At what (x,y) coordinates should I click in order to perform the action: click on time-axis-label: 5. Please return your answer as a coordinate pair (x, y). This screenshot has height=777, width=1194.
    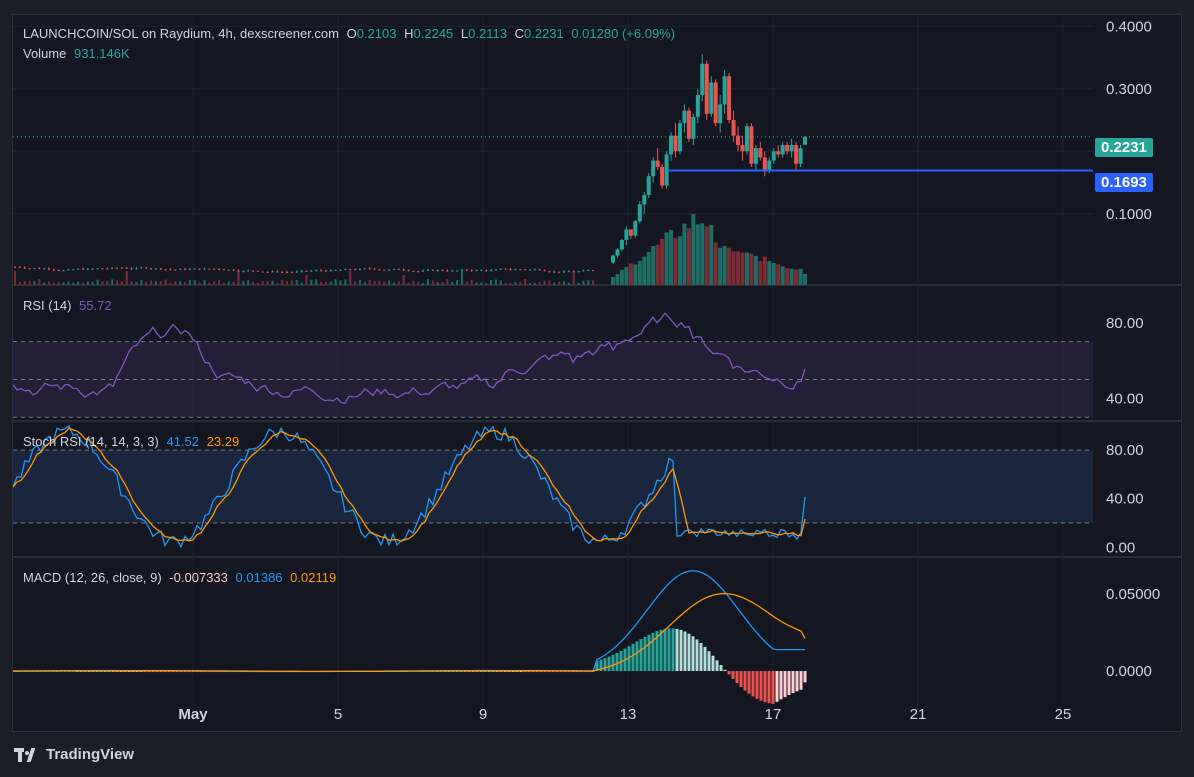
    Looking at the image, I should click on (338, 714).